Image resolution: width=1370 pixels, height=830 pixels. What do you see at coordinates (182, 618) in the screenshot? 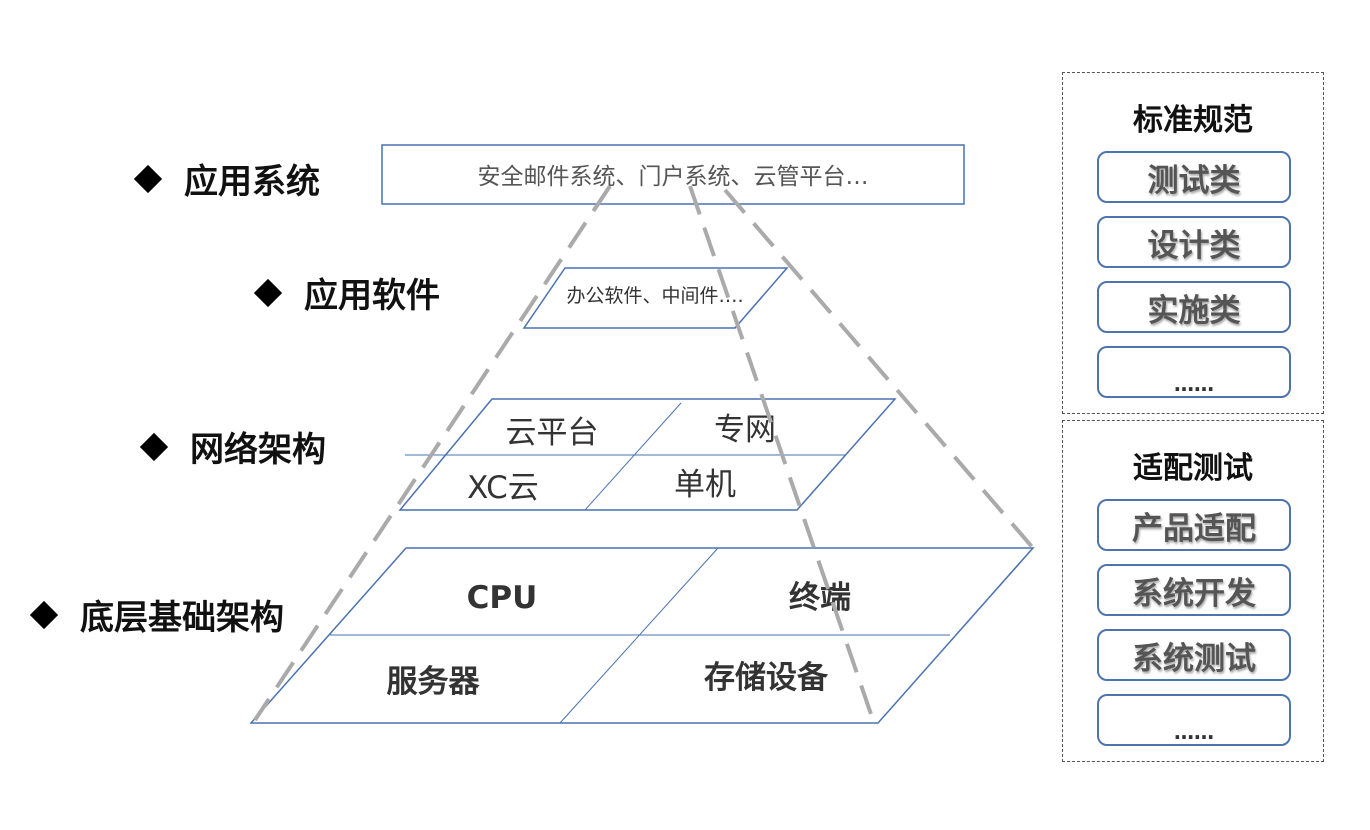
I see `layer-label-text: 底层基础架构` at bounding box center [182, 618].